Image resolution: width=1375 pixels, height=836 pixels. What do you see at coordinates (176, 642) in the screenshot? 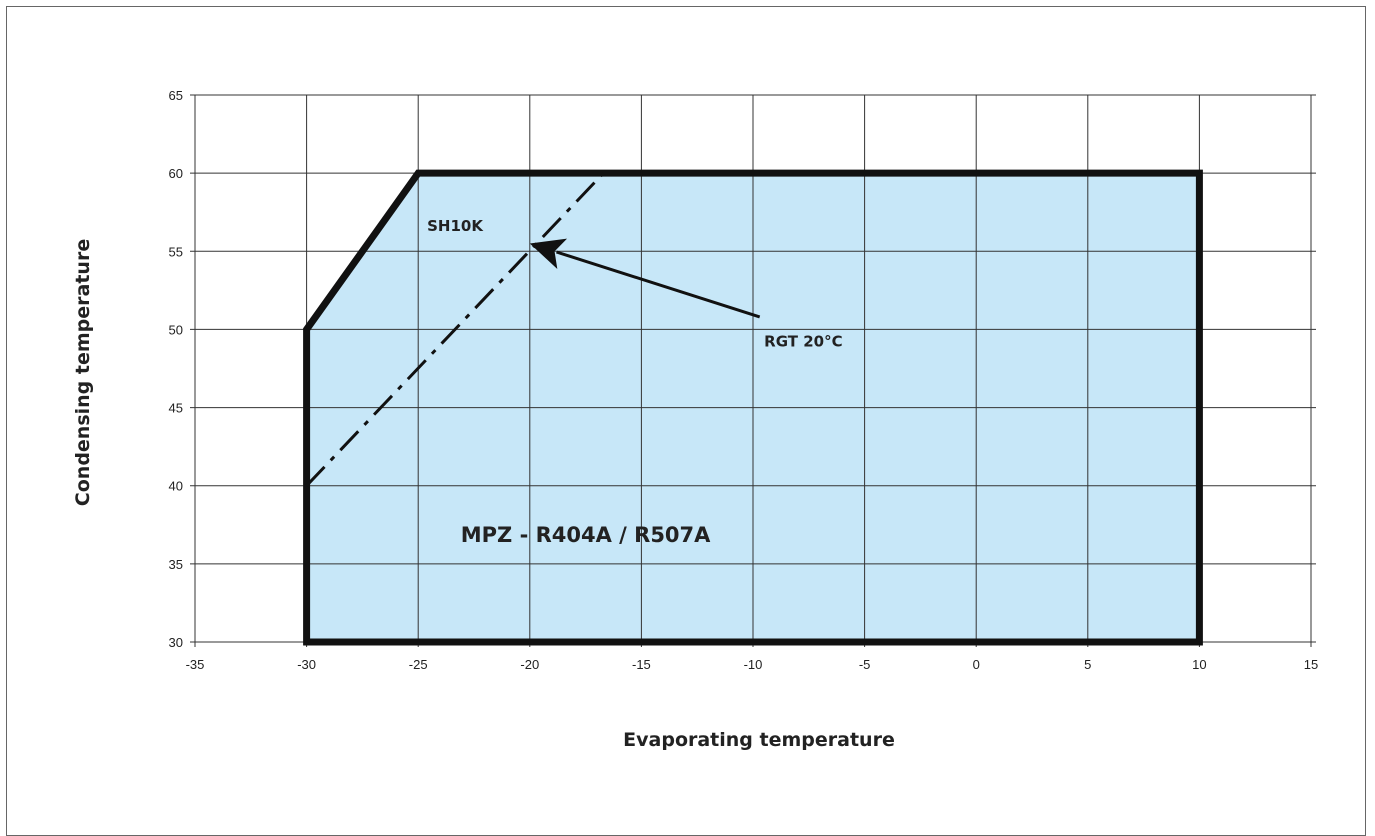
I see `y-tick-label: 30` at bounding box center [176, 642].